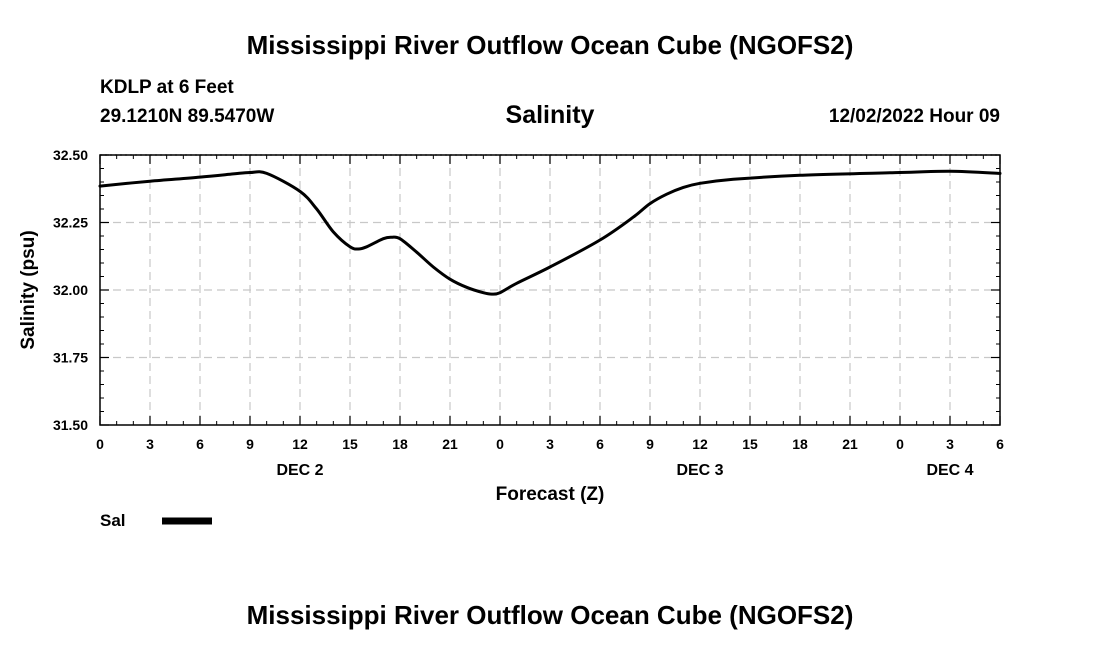  What do you see at coordinates (70, 223) in the screenshot?
I see `y-tick-label: 32.25` at bounding box center [70, 223].